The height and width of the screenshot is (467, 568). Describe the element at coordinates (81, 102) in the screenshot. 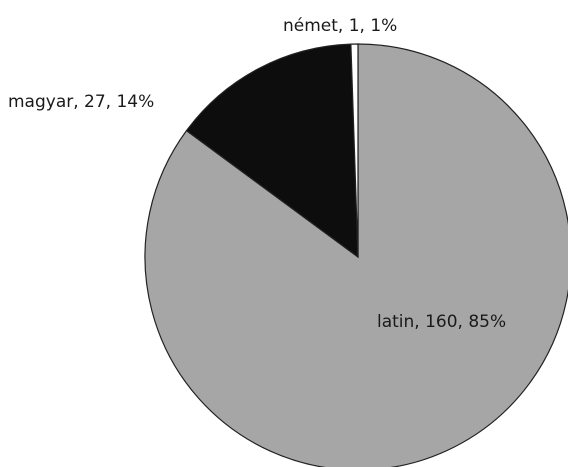

I see `slice-label-magyar: magyar, 27, 14%` at that location.